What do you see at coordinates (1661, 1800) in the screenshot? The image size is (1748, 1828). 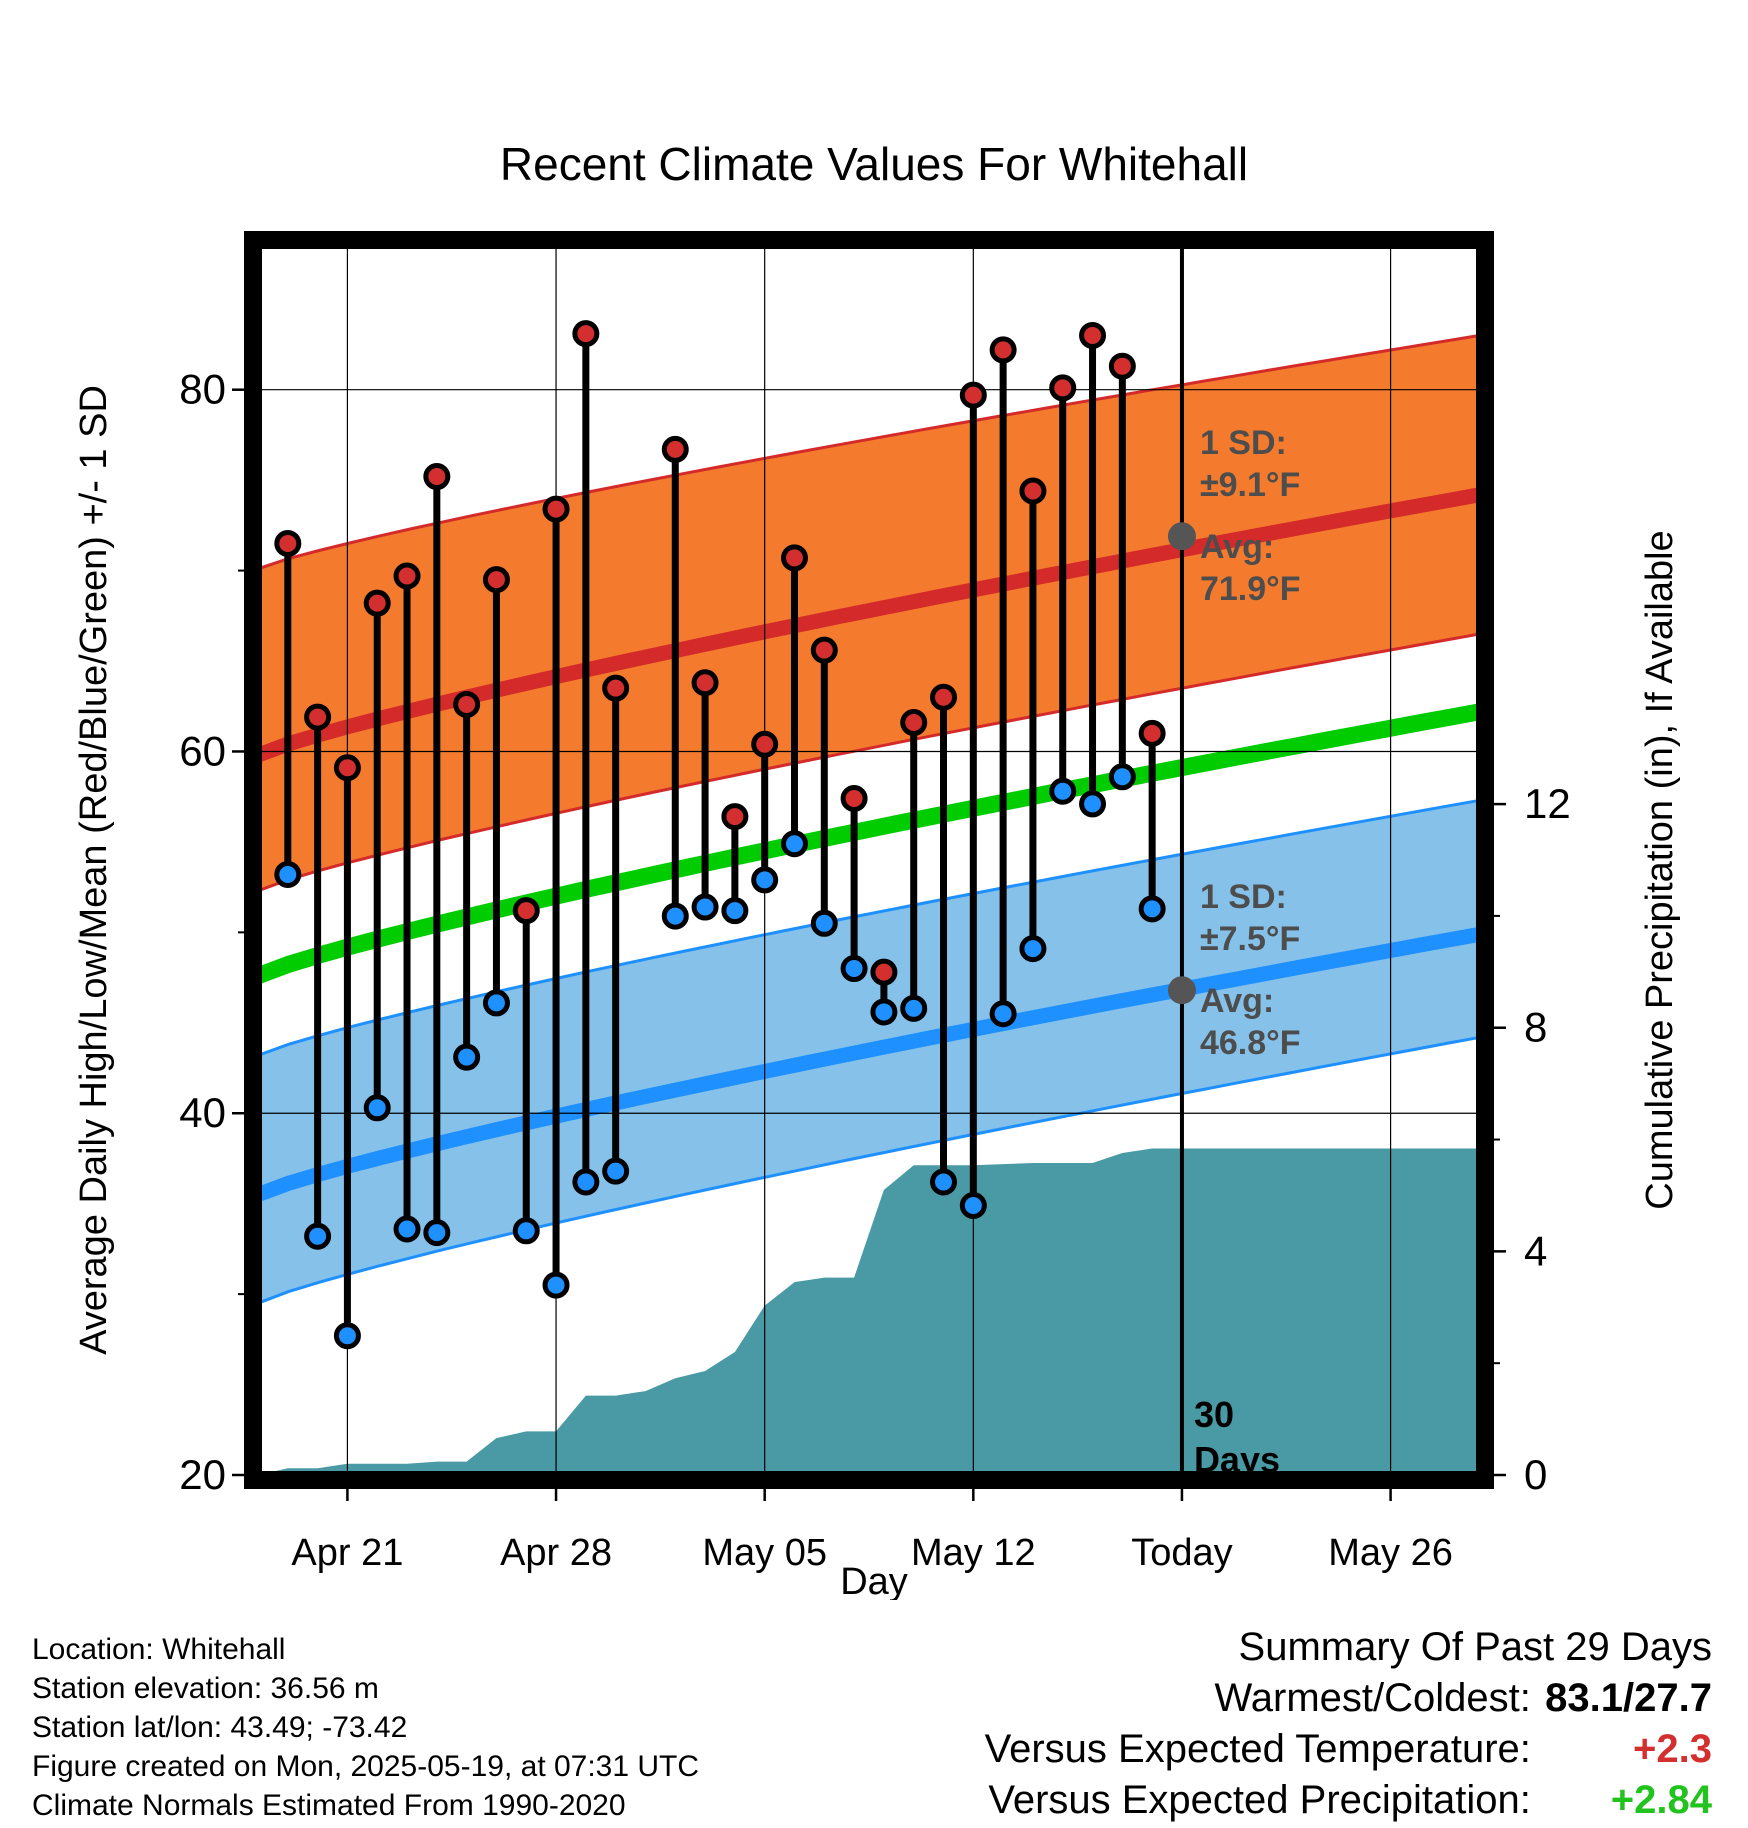 I see `precip-anomaly-value: +2.84` at bounding box center [1661, 1800].